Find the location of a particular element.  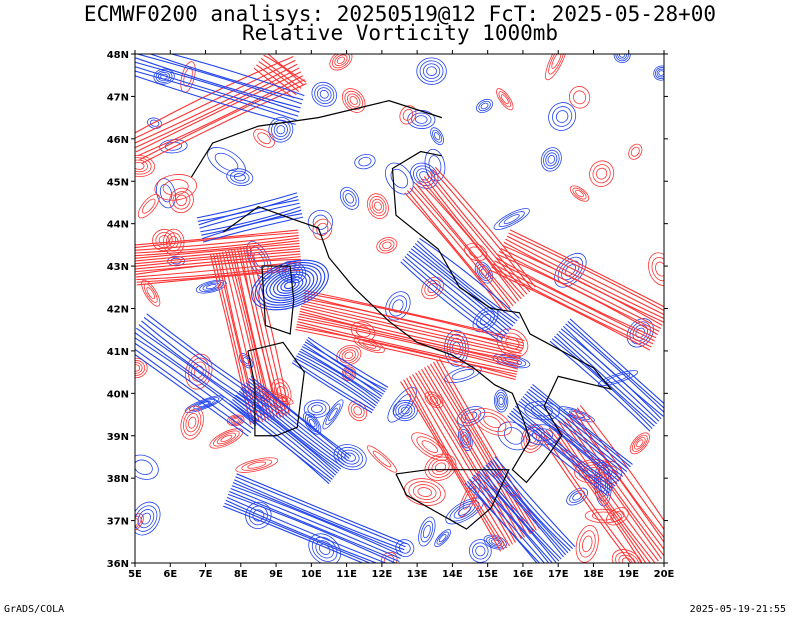

lon-label: 20E is located at coordinates (664, 574).